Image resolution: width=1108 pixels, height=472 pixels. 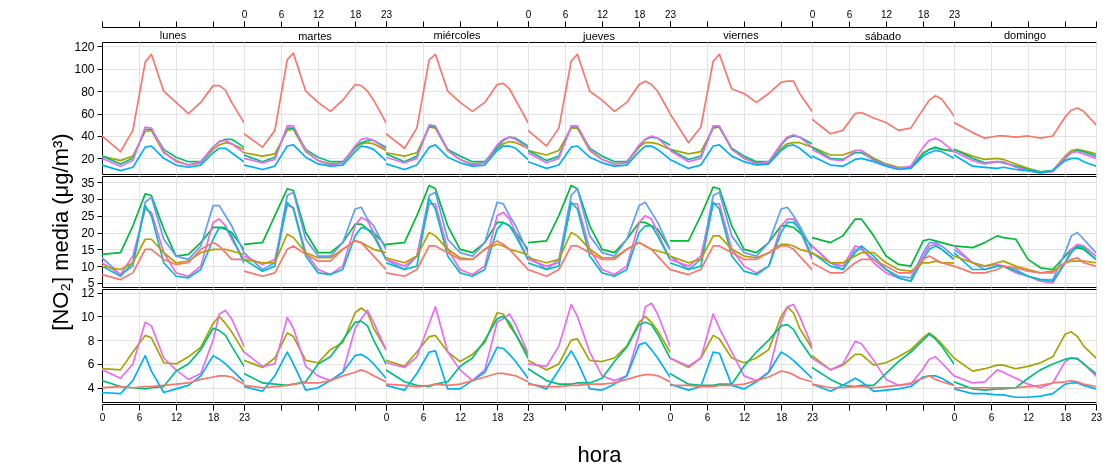 I want to click on y-tick-label: 30, so click(x=88, y=199).